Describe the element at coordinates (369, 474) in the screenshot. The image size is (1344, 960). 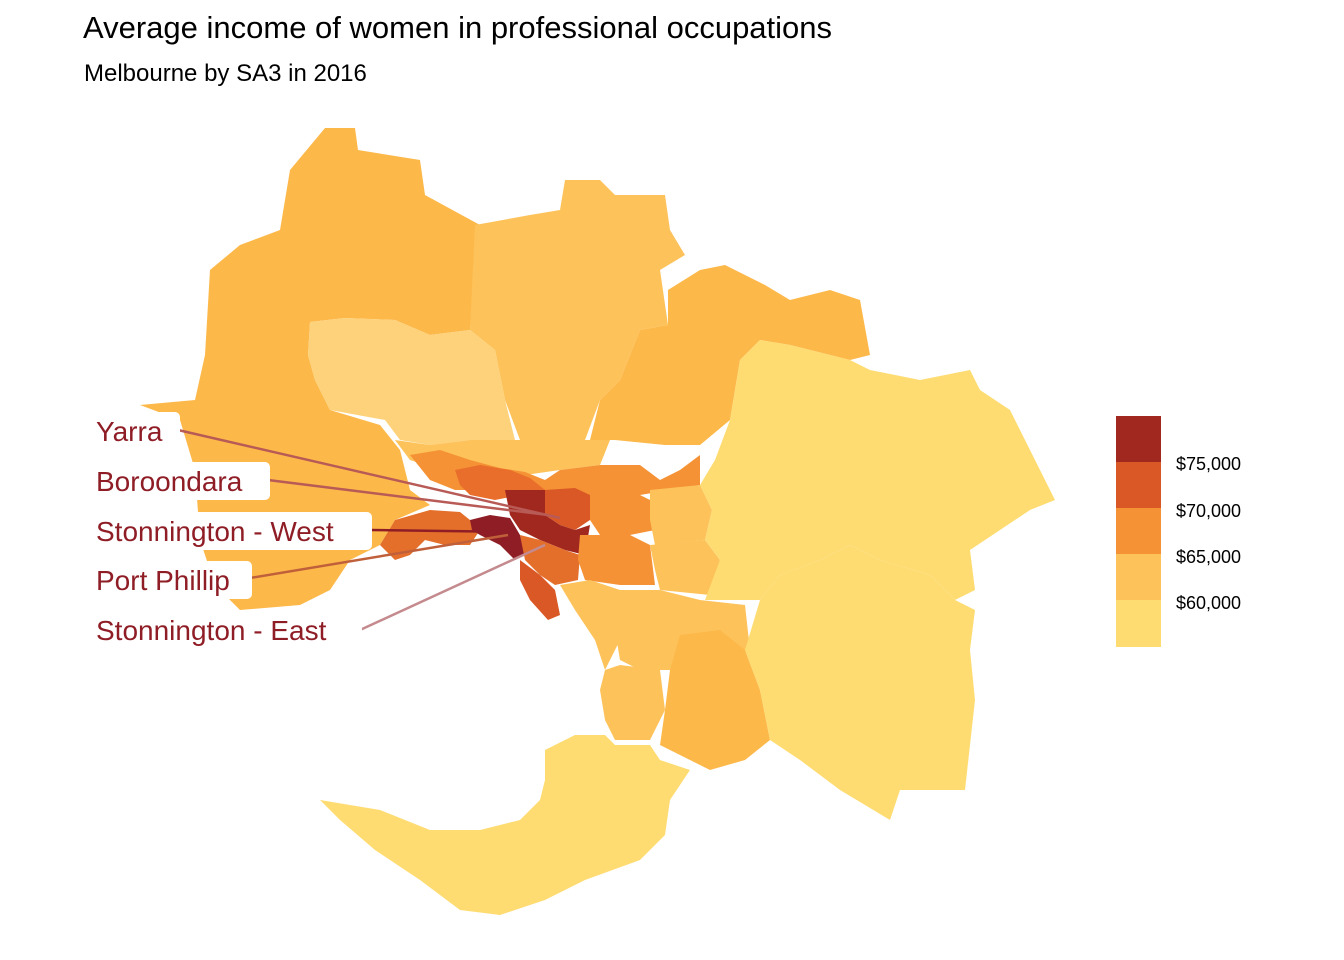
I see `annotation-line-yarra` at that location.